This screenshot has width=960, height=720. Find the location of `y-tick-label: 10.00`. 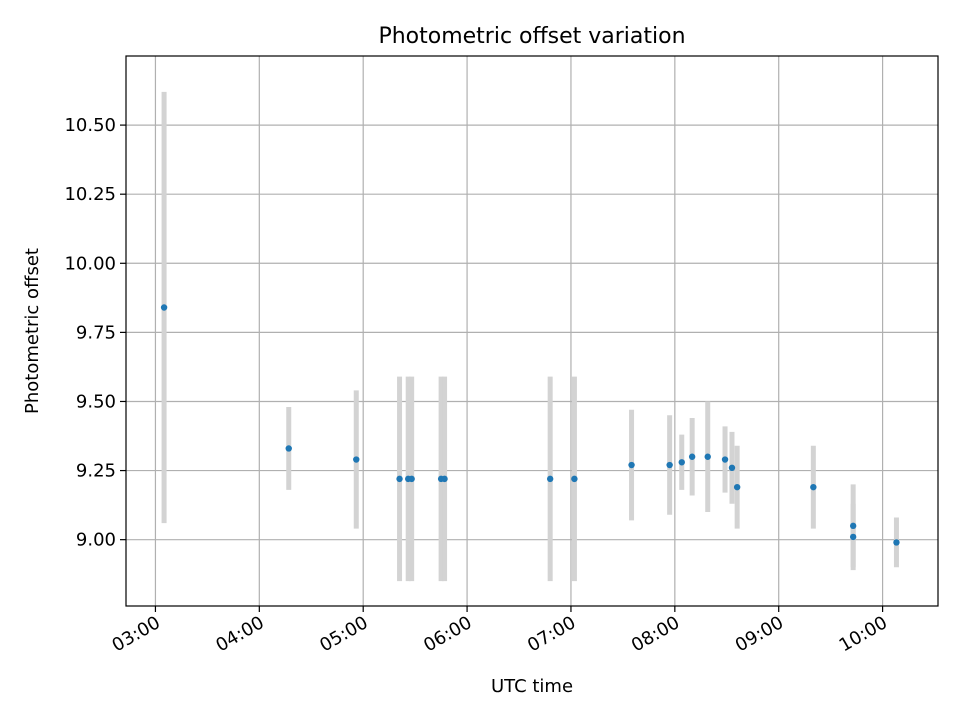

y-tick-label: 10.00 is located at coordinates (90, 263).